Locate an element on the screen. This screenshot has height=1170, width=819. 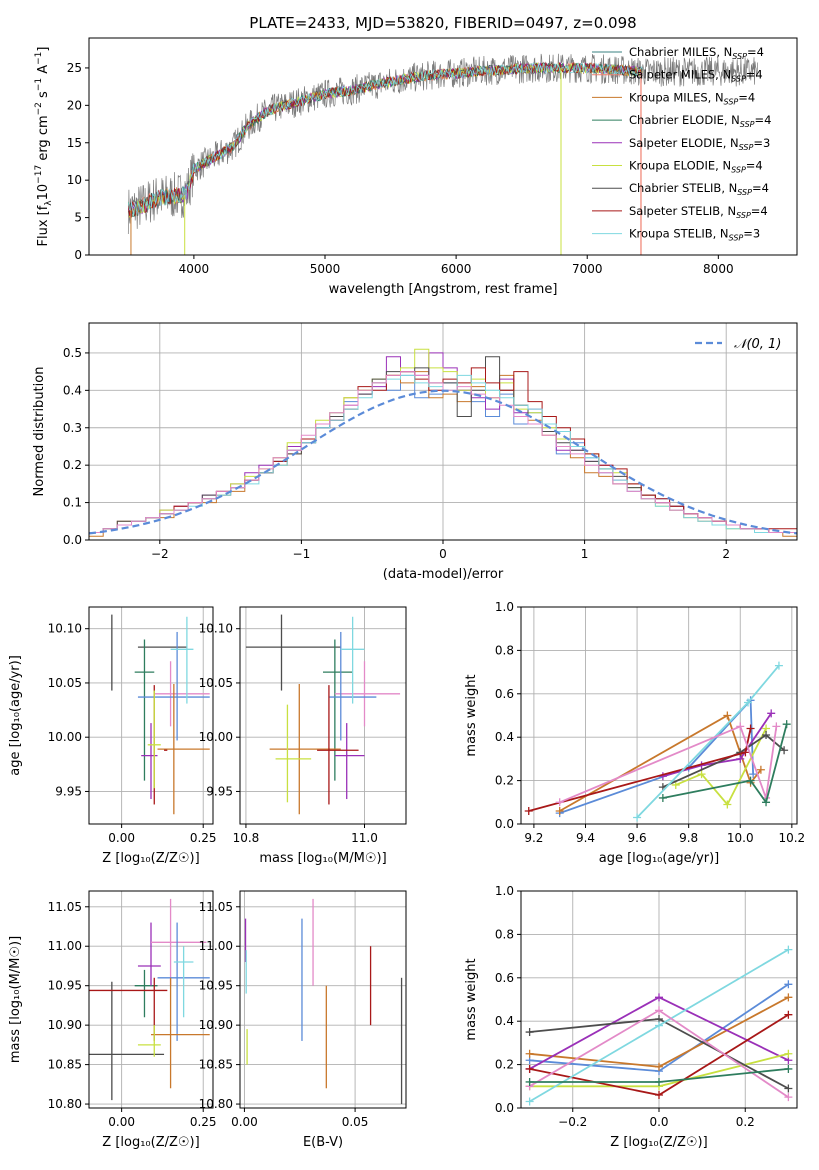
ylabel-part: −2 is located at coordinates (39, 108).